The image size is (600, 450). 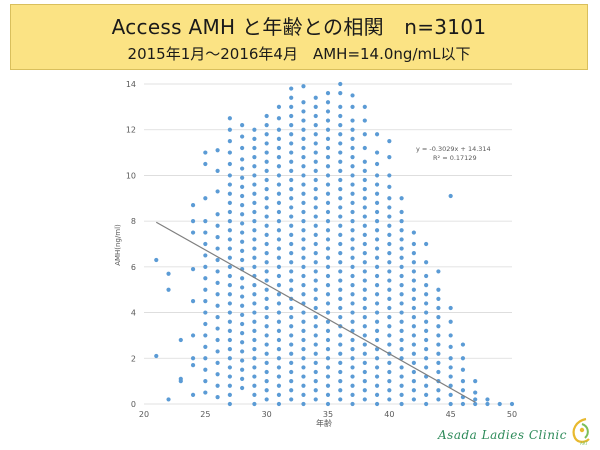 What do you see at coordinates (133, 221) in the screenshot?
I see `y-tick-label: 8` at bounding box center [133, 221].